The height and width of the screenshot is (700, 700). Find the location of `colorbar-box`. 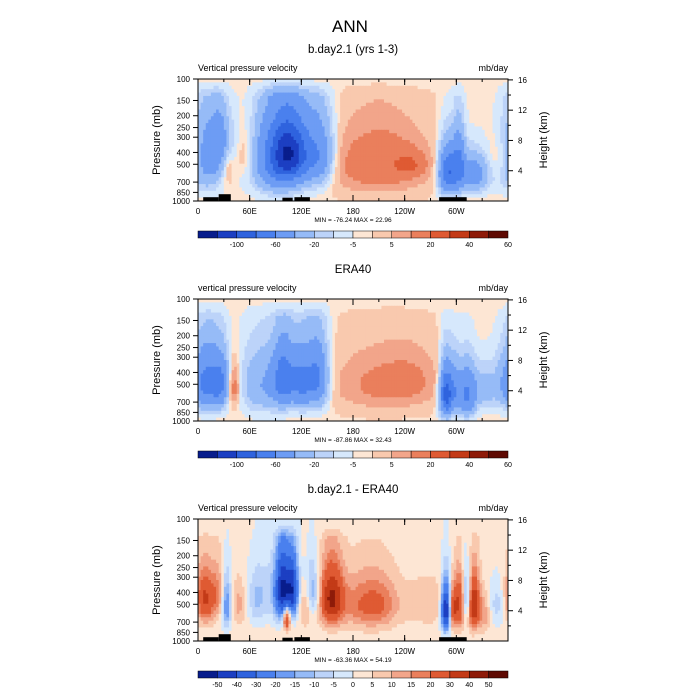

colorbar-box is located at coordinates (362, 234).